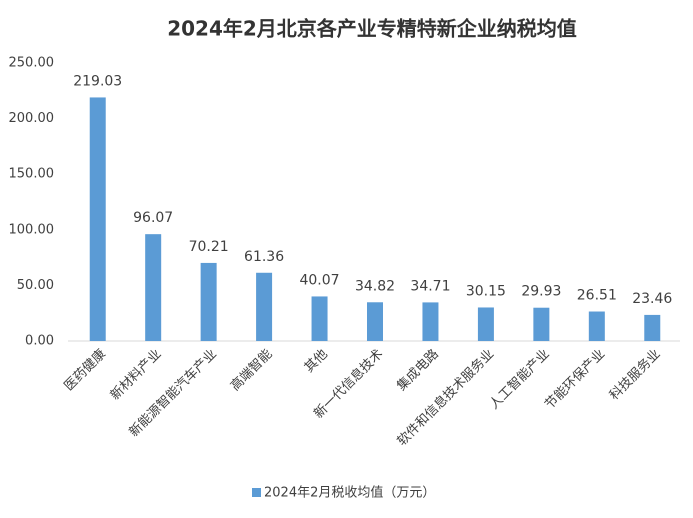  I want to click on y-tick-label: 100.00, so click(32, 229).